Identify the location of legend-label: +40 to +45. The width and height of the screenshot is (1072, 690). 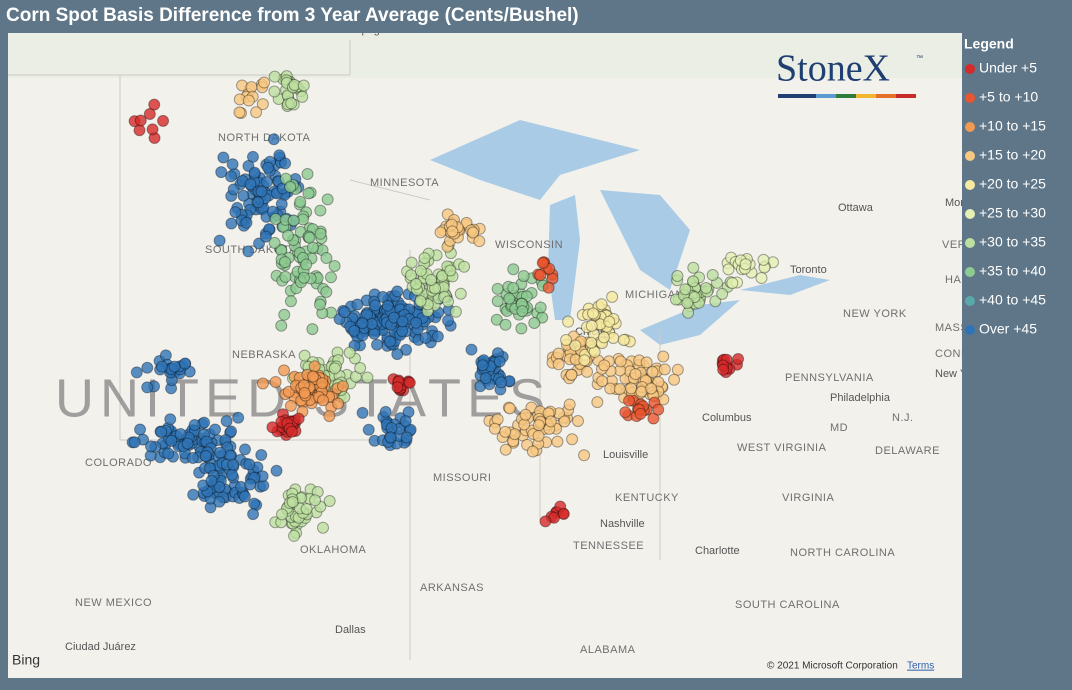
(1012, 300).